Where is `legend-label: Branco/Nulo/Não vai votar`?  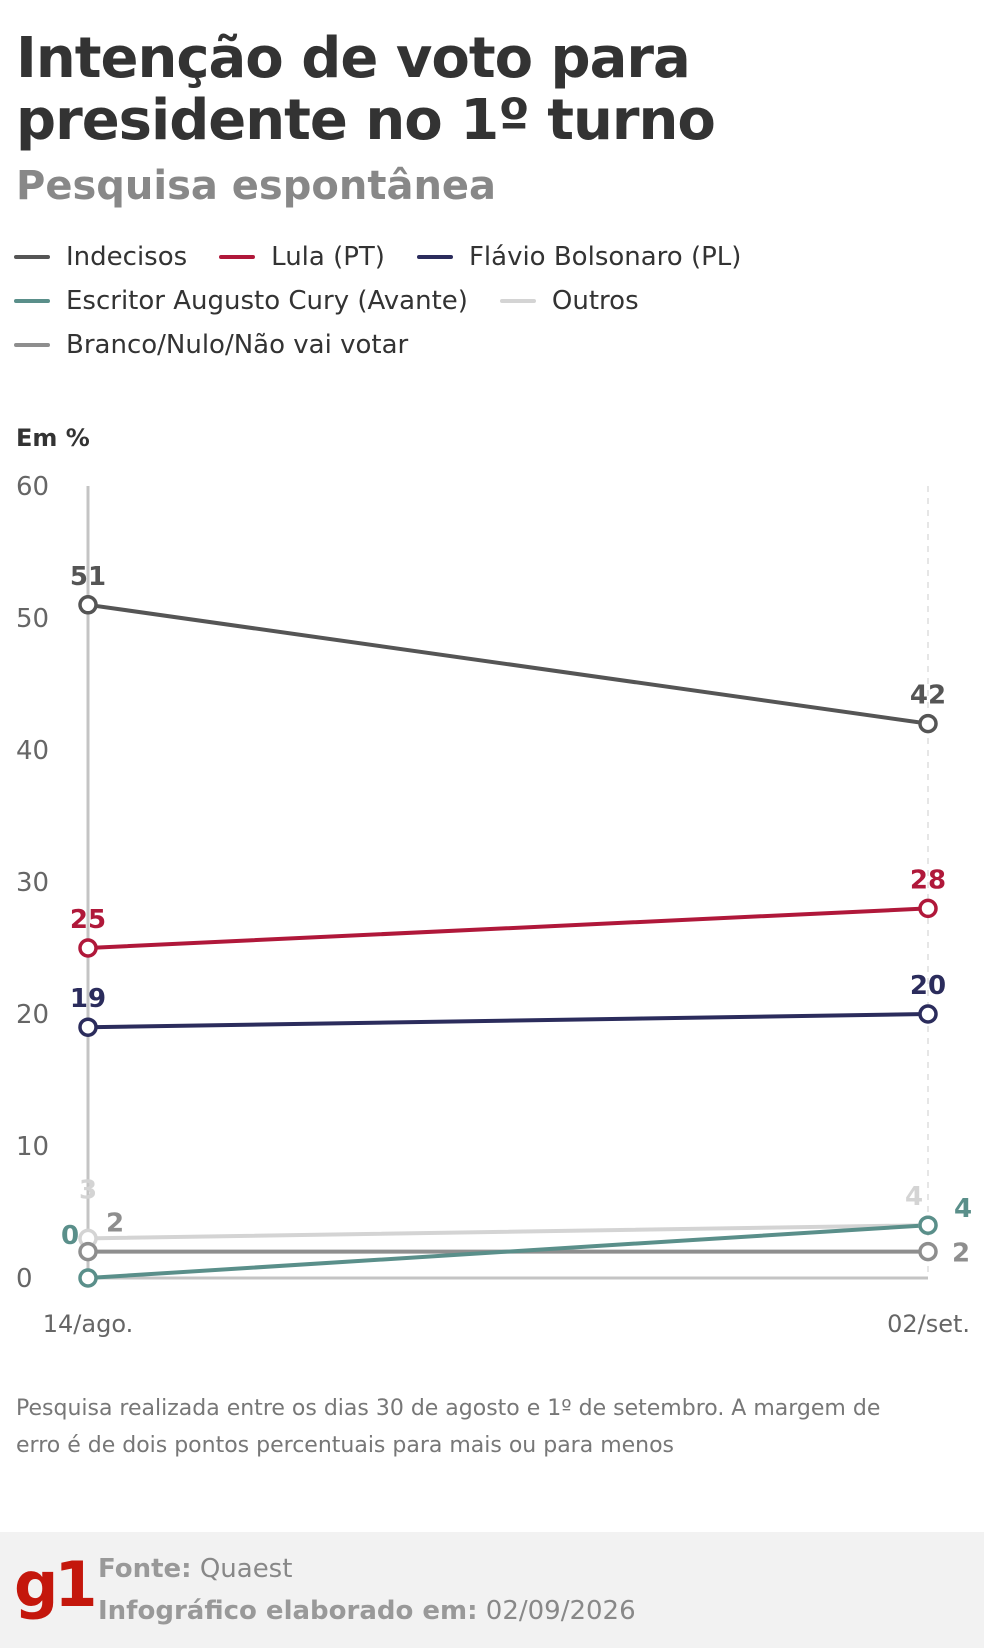 legend-label: Branco/Nulo/Não vai votar is located at coordinates (237, 345).